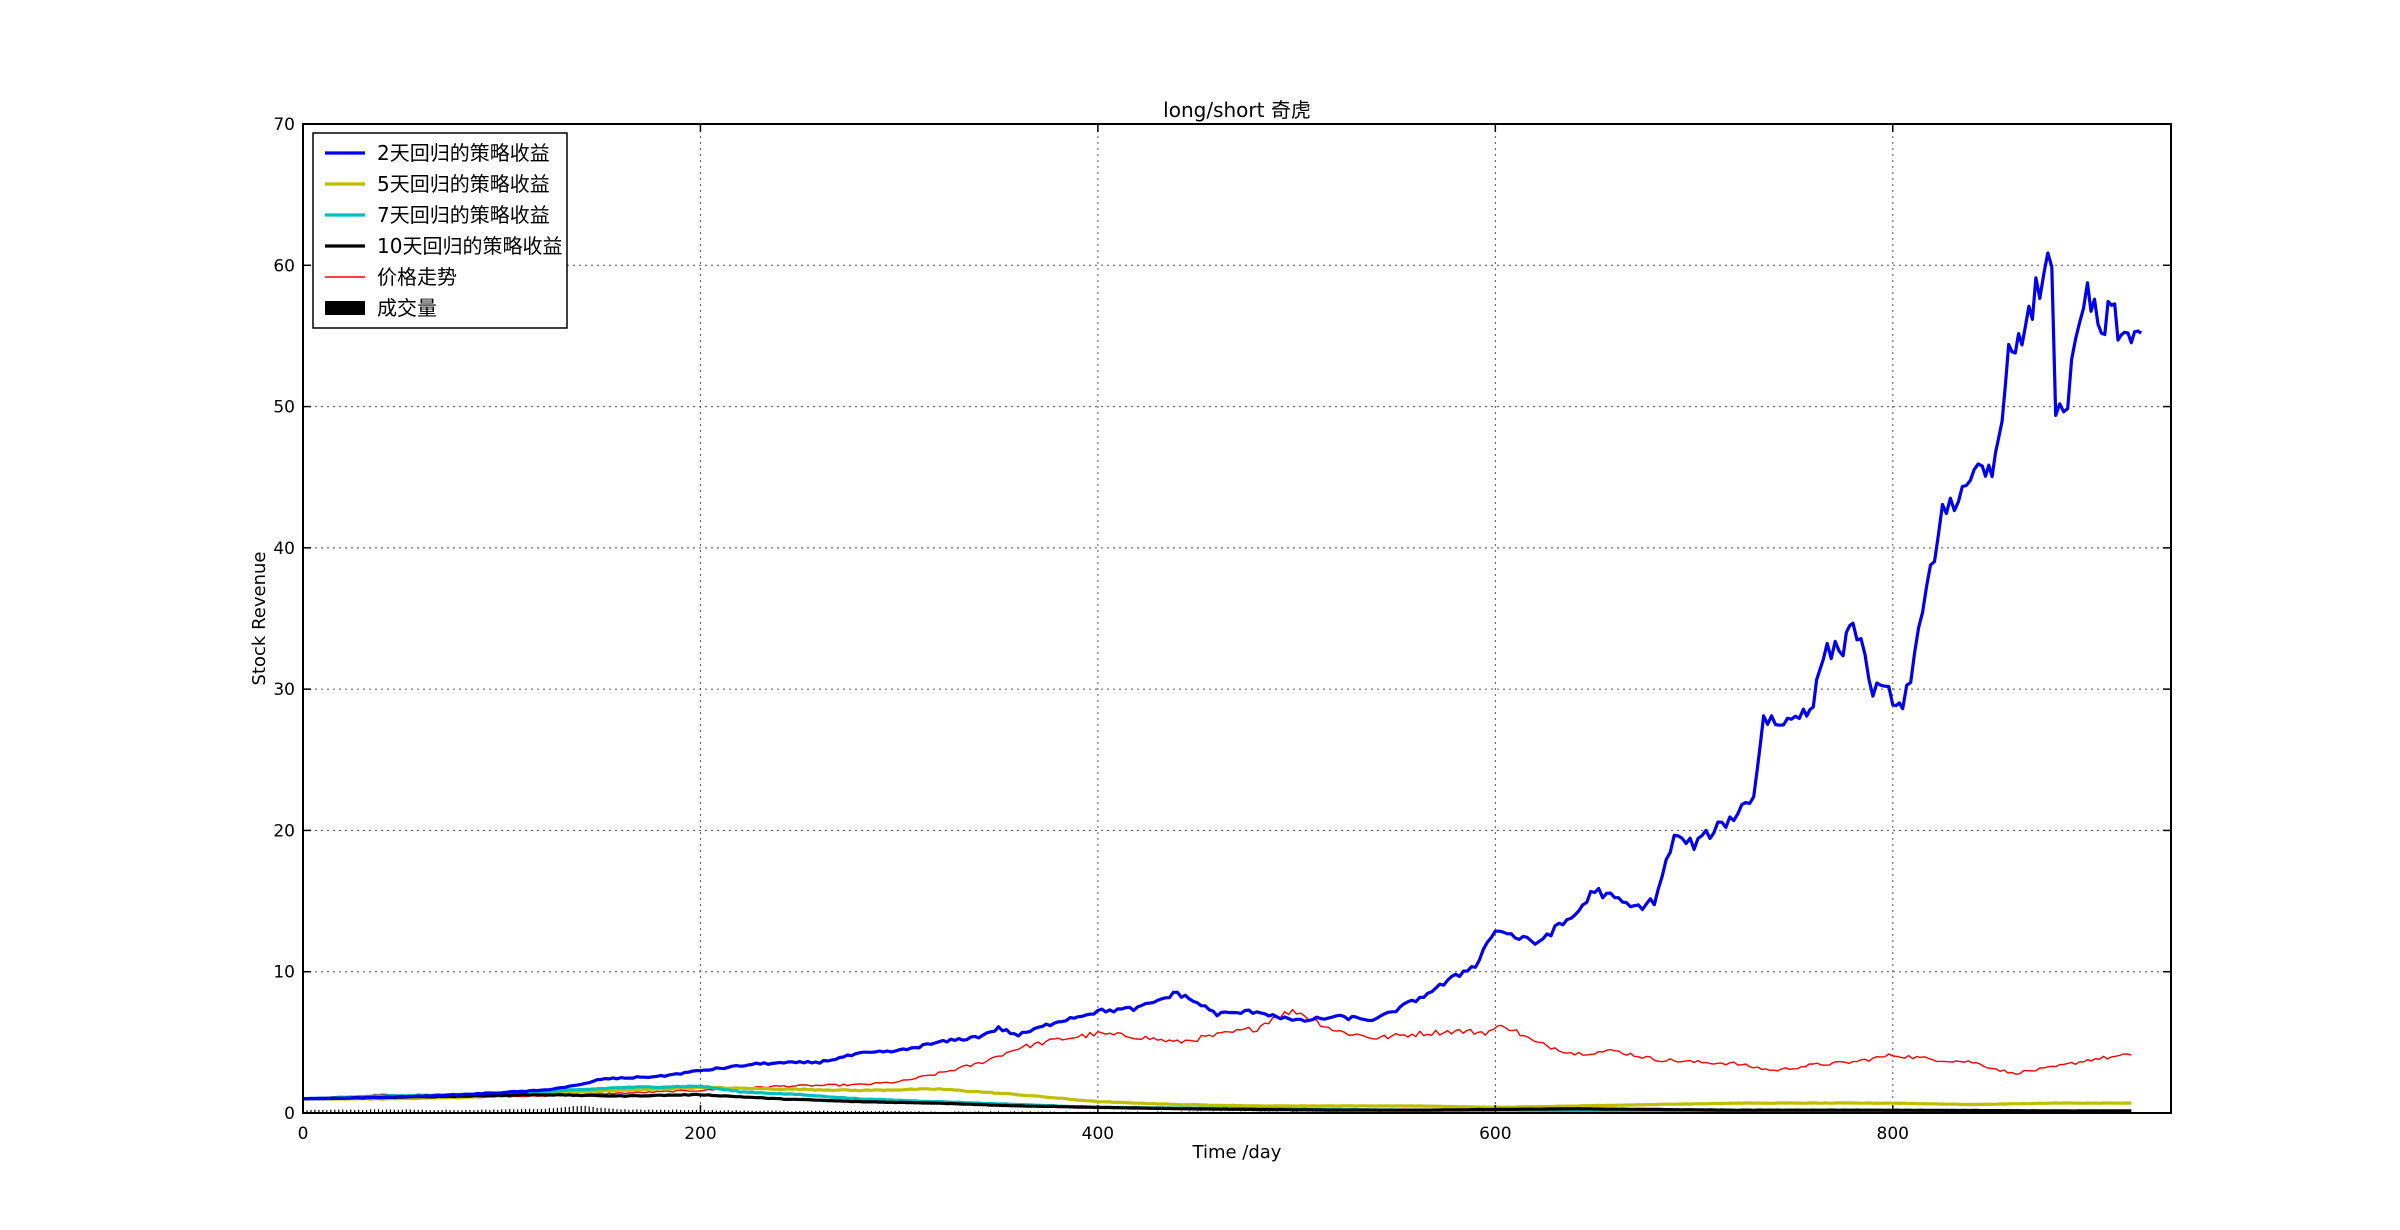 The width and height of the screenshot is (2400, 1230). I want to click on legend-label: 2天回归的策略收益, so click(463, 153).